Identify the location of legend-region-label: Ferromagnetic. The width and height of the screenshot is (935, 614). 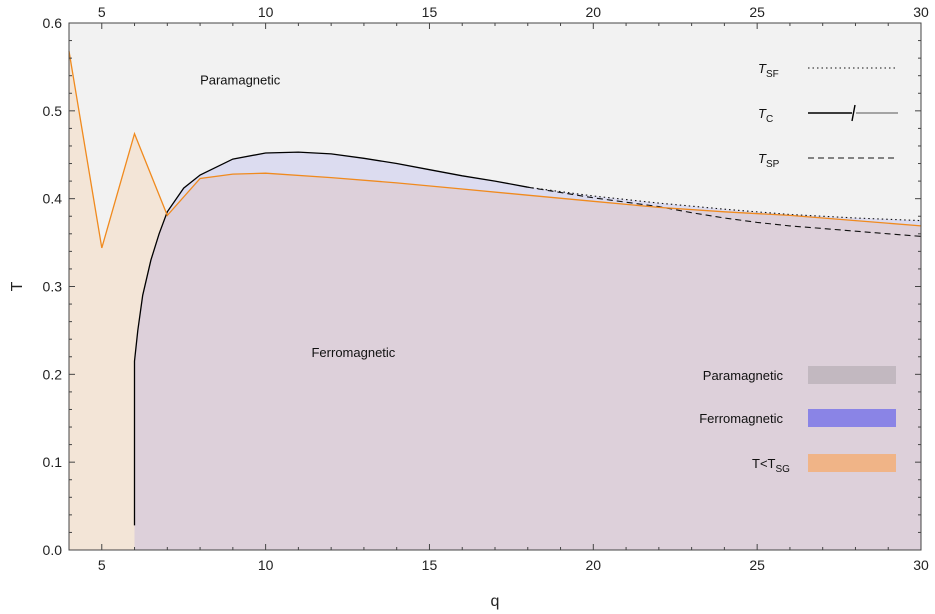
(741, 418).